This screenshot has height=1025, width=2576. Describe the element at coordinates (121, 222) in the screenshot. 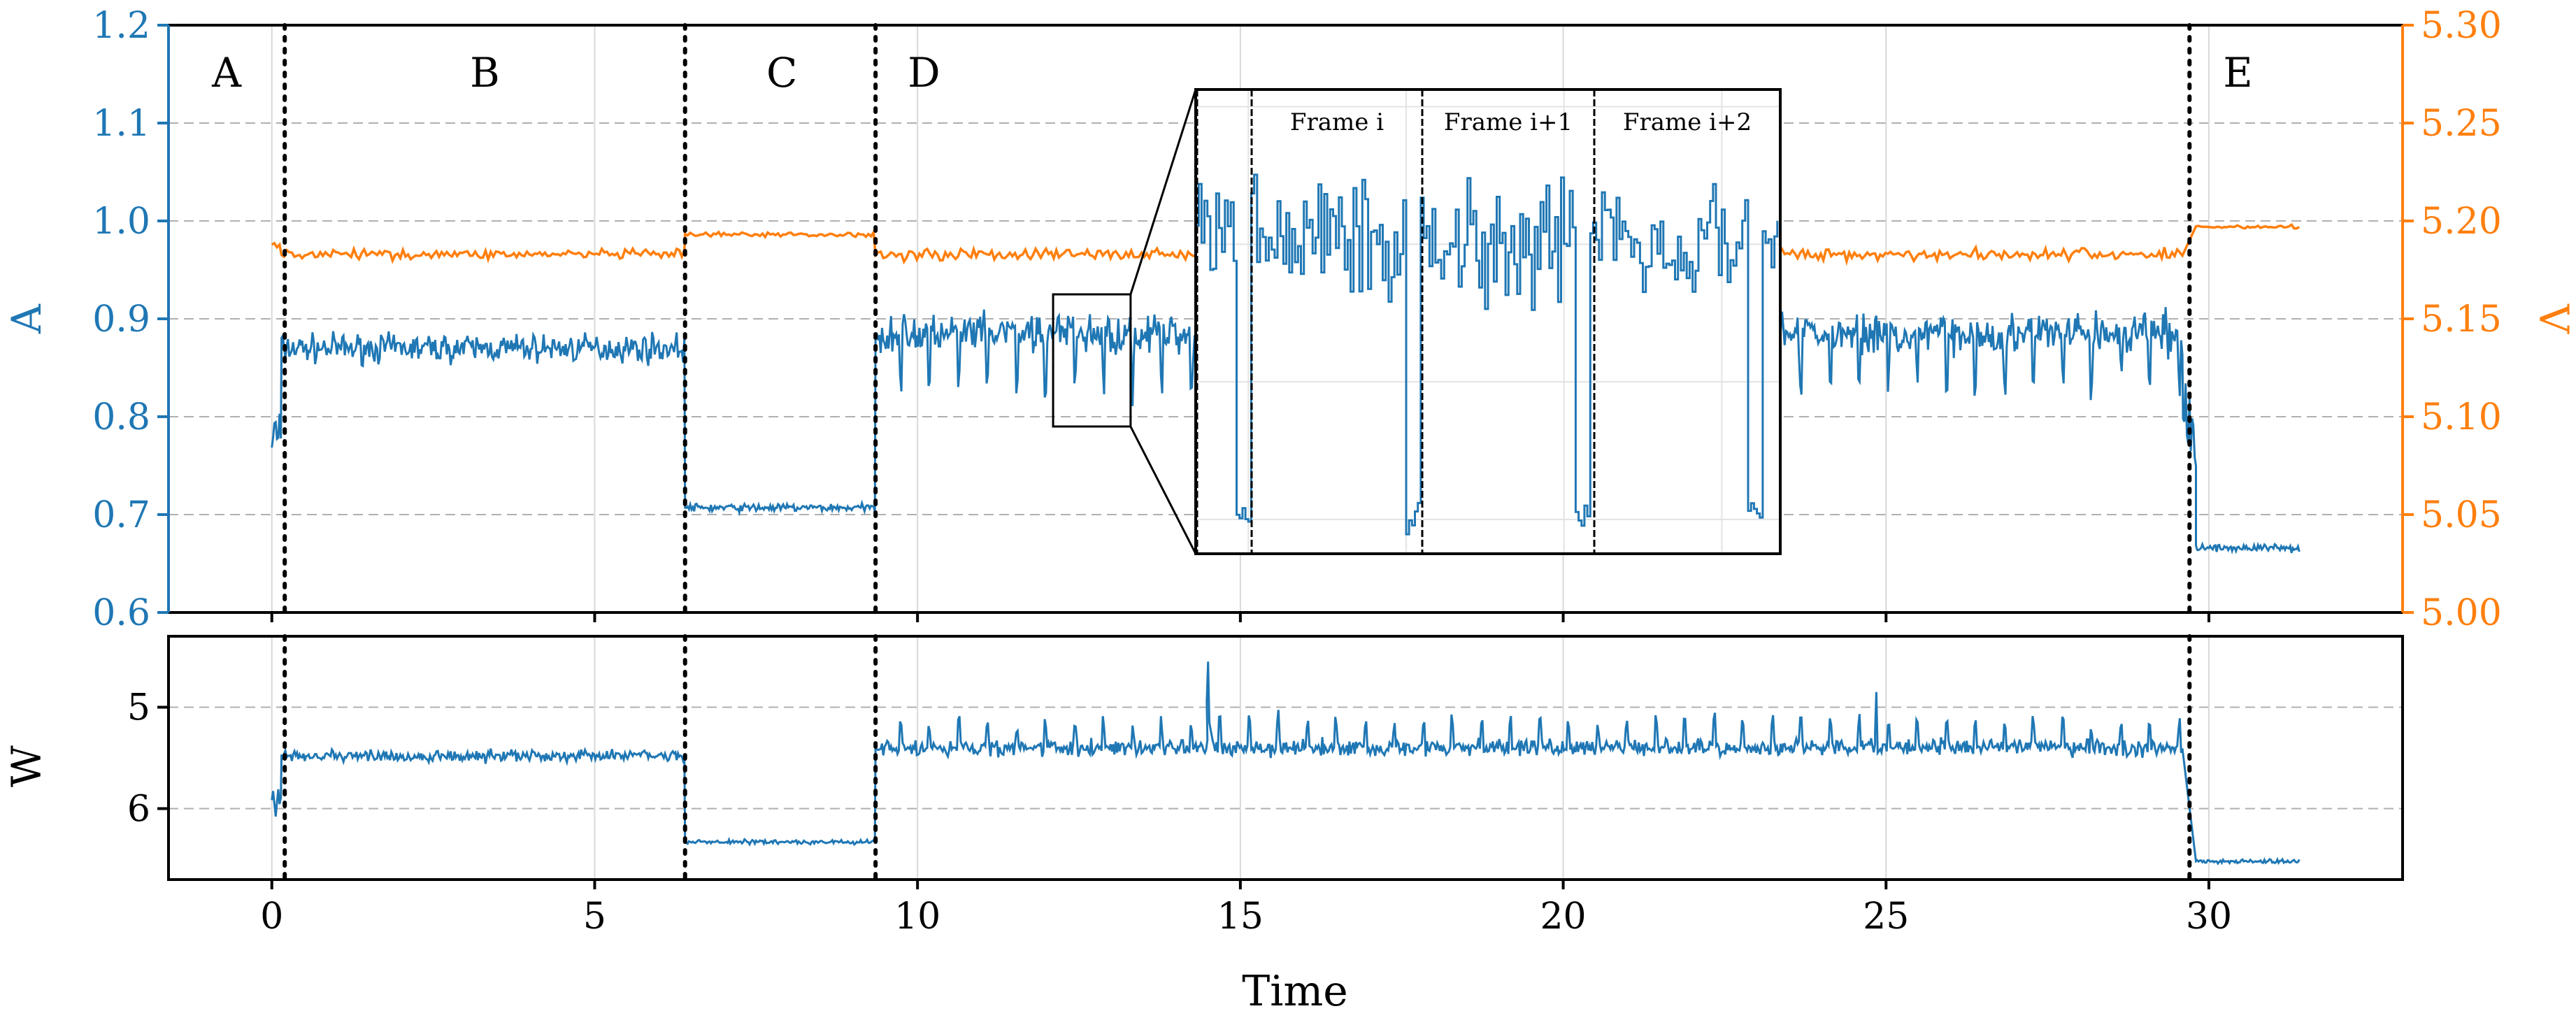

I see `left-tick-label: 1.0` at that location.